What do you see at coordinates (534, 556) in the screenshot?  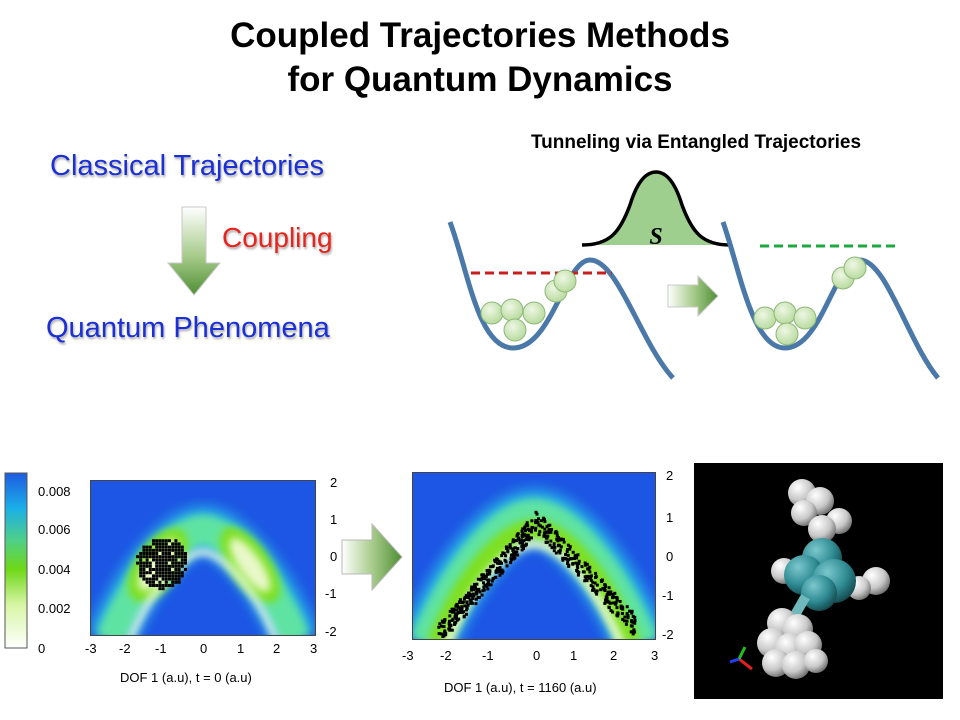 I see `density-plot-t1160` at bounding box center [534, 556].